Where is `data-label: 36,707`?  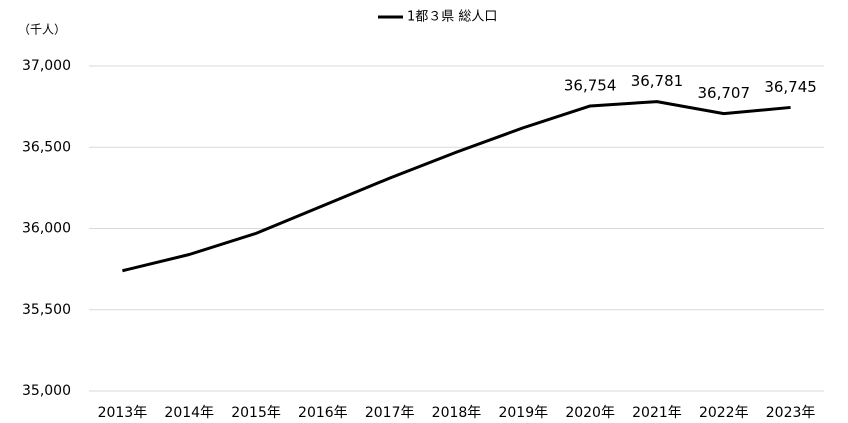
data-label: 36,707 is located at coordinates (724, 93).